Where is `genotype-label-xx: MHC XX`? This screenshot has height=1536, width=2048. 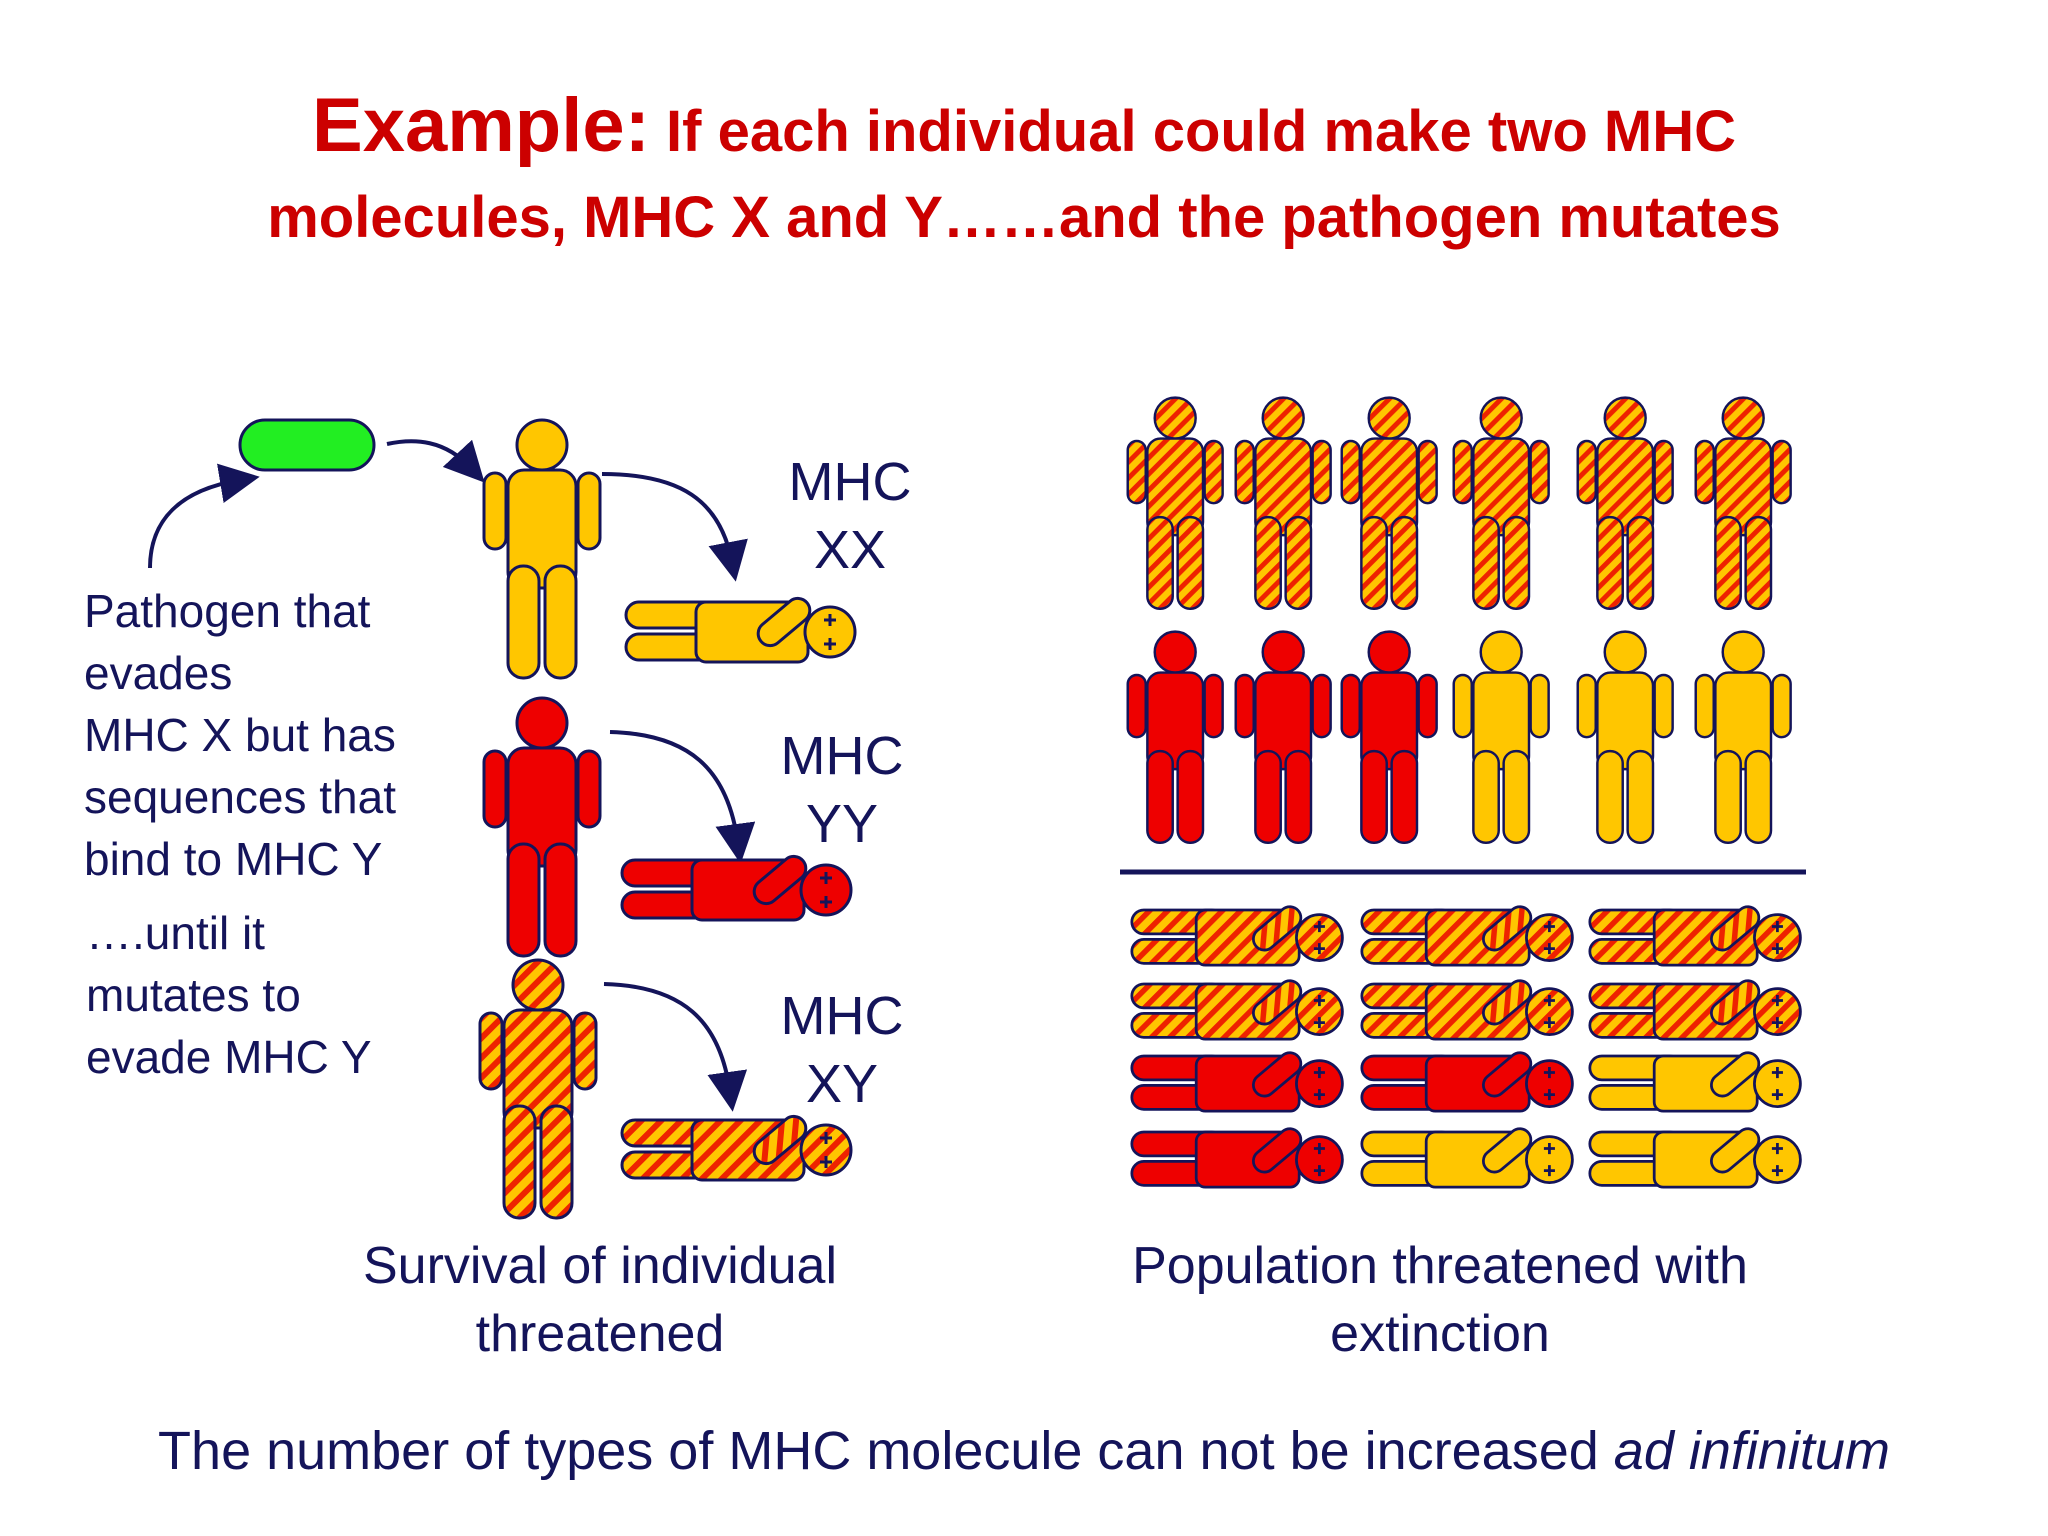 genotype-label-xx: MHC XX is located at coordinates (850, 516).